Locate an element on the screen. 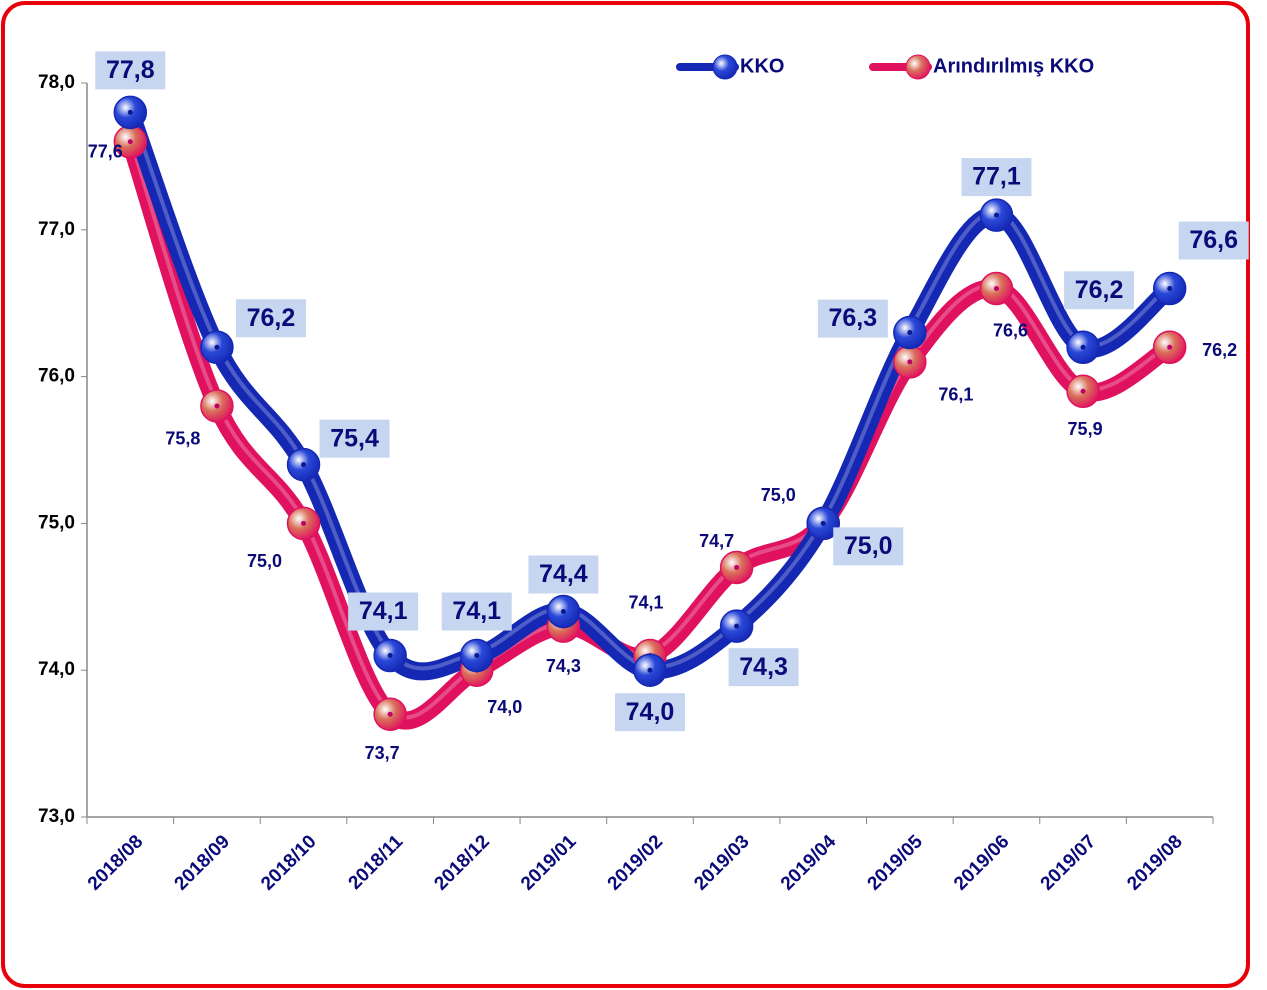 This screenshot has width=1267, height=990. data-label: 73,7 is located at coordinates (382, 753).